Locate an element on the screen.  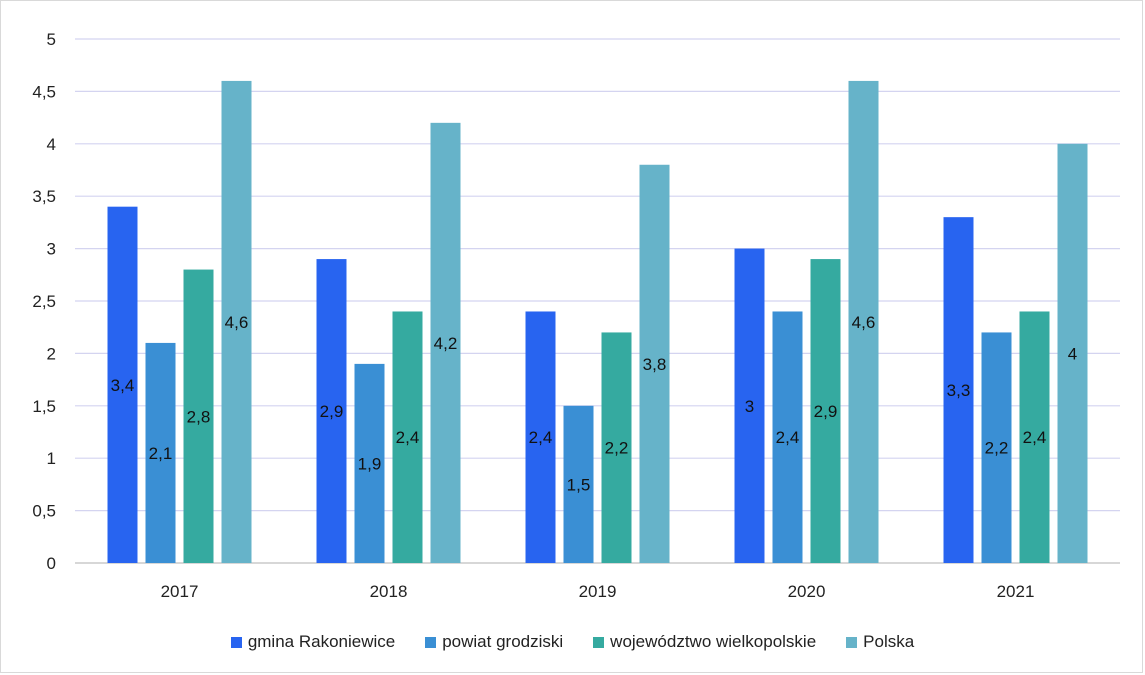
x-tick-label: 2017 is located at coordinates (180, 591).